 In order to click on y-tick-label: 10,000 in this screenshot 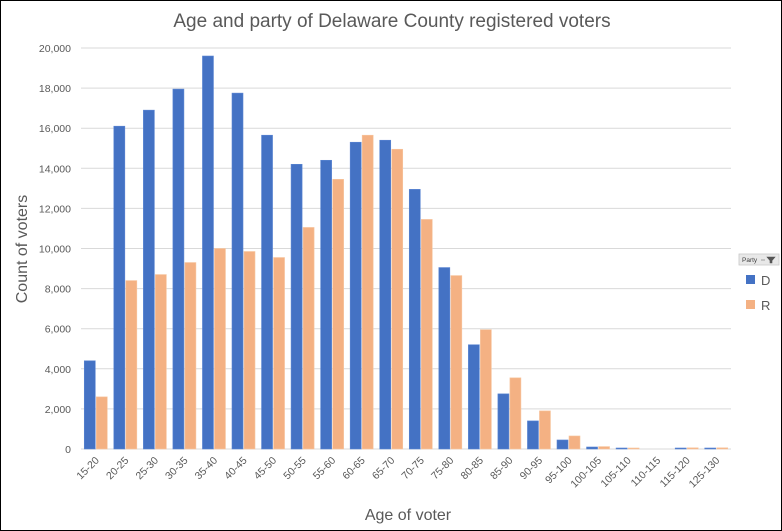, I will do `click(55, 250)`.